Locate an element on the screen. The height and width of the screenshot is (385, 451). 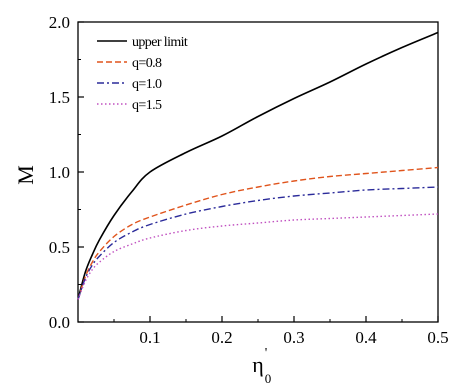
x-tick-label: 0.3 is located at coordinates (293, 337).